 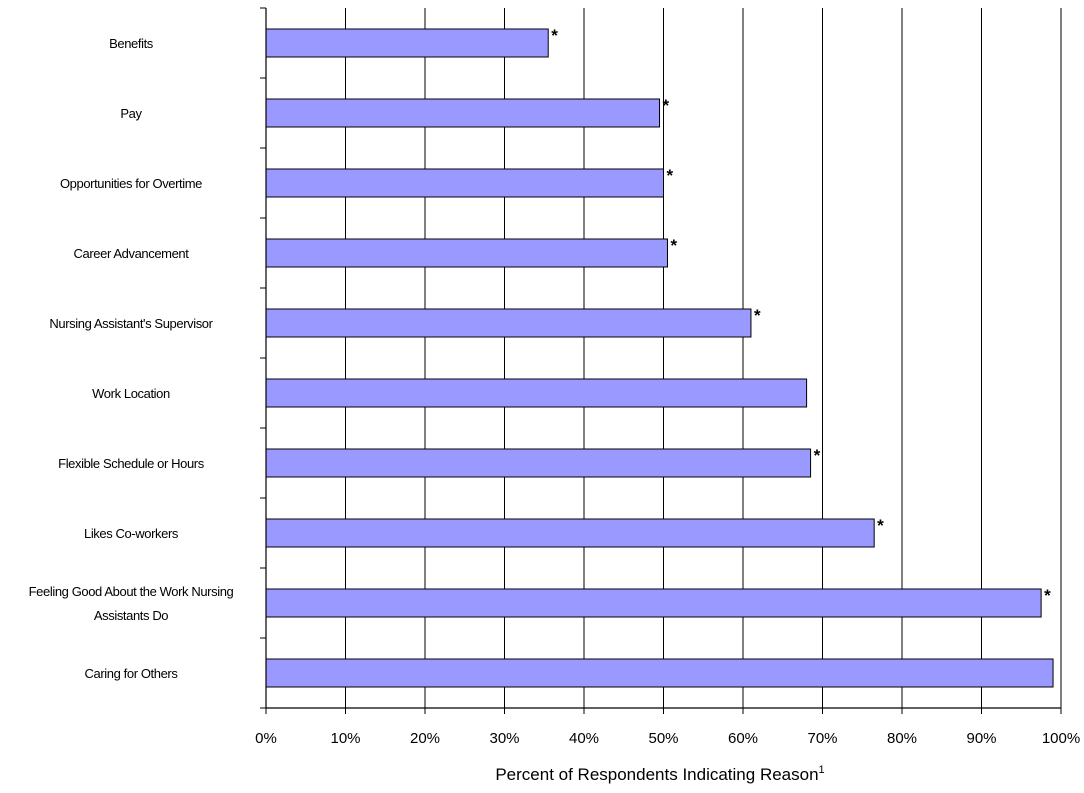 I want to click on category-label: Benefits, so click(x=131, y=43).